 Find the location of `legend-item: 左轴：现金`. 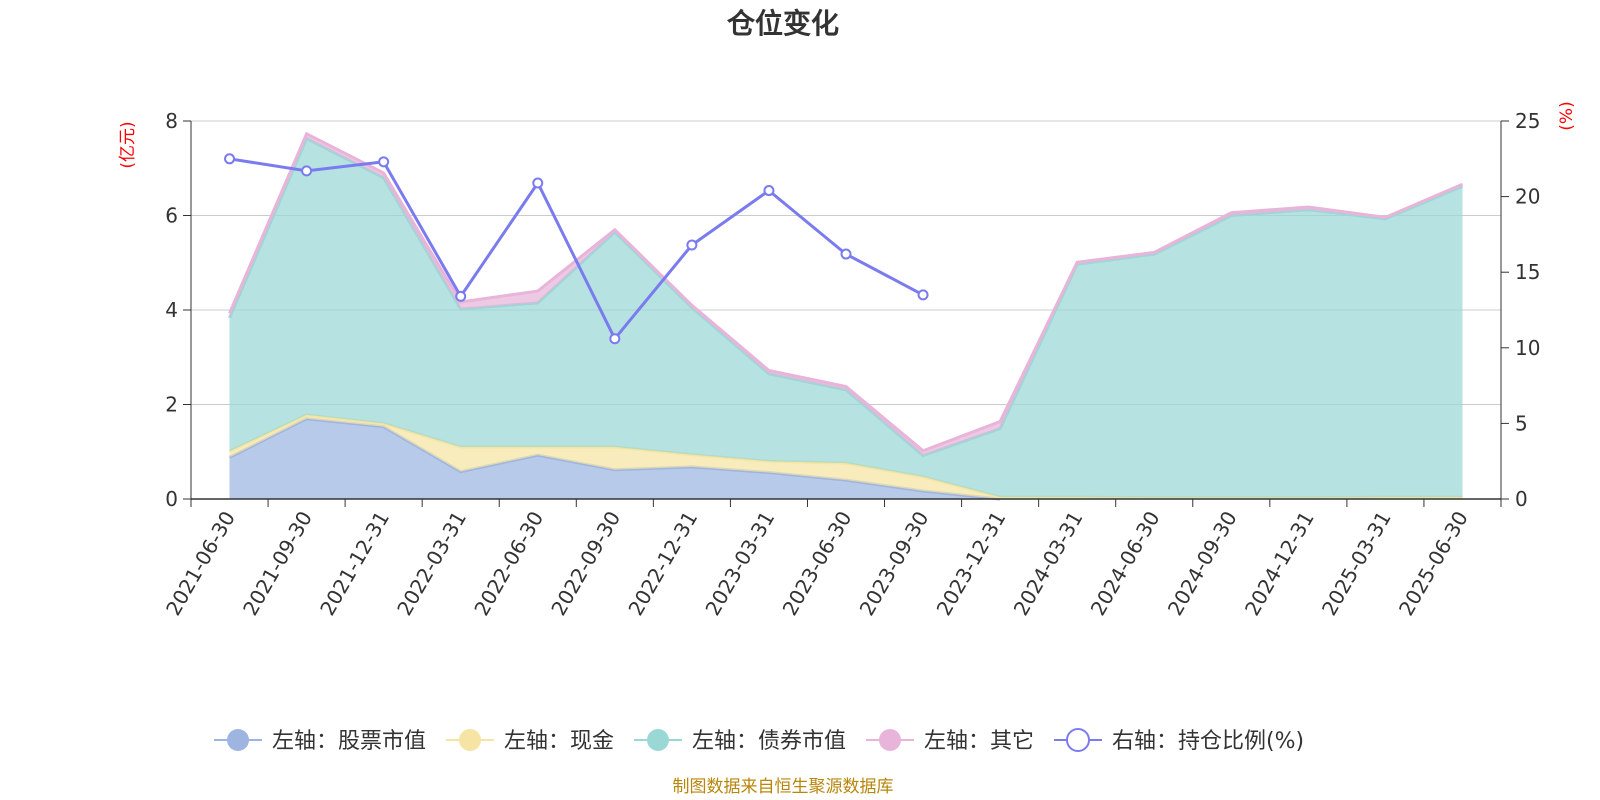

legend-item: 左轴：现金 is located at coordinates (530, 741).